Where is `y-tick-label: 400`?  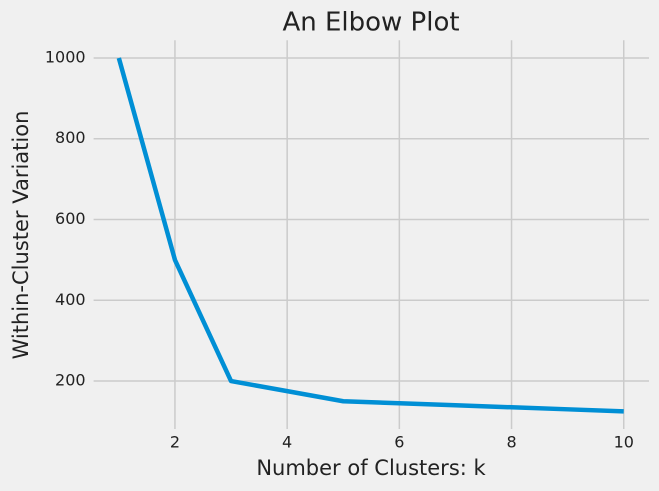
y-tick-label: 400 is located at coordinates (70, 299).